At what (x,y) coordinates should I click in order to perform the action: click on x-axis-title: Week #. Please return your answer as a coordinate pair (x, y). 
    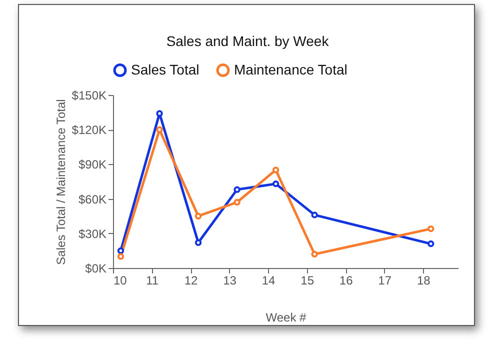
    Looking at the image, I should click on (286, 317).